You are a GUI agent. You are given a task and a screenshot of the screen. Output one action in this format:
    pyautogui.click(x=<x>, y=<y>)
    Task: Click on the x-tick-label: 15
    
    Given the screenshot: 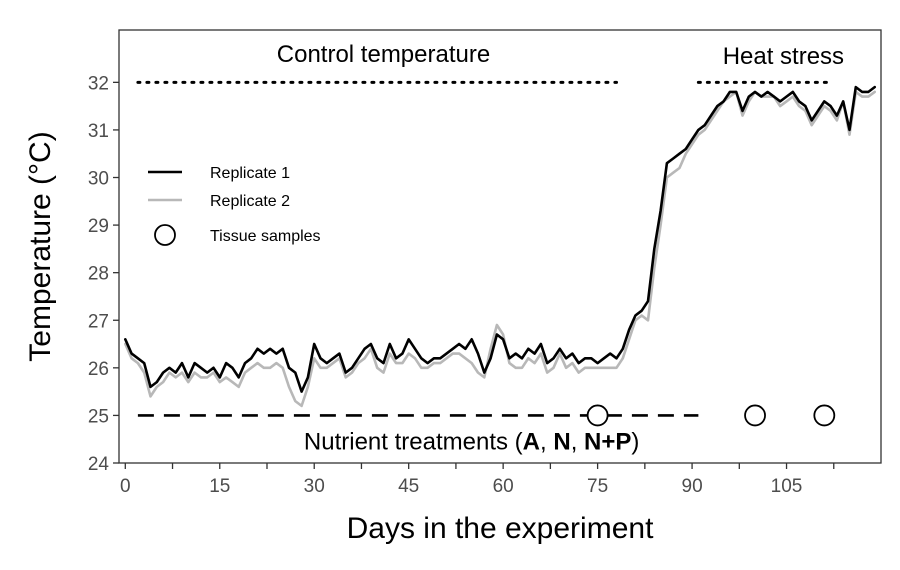 What is the action you would take?
    pyautogui.click(x=219, y=486)
    